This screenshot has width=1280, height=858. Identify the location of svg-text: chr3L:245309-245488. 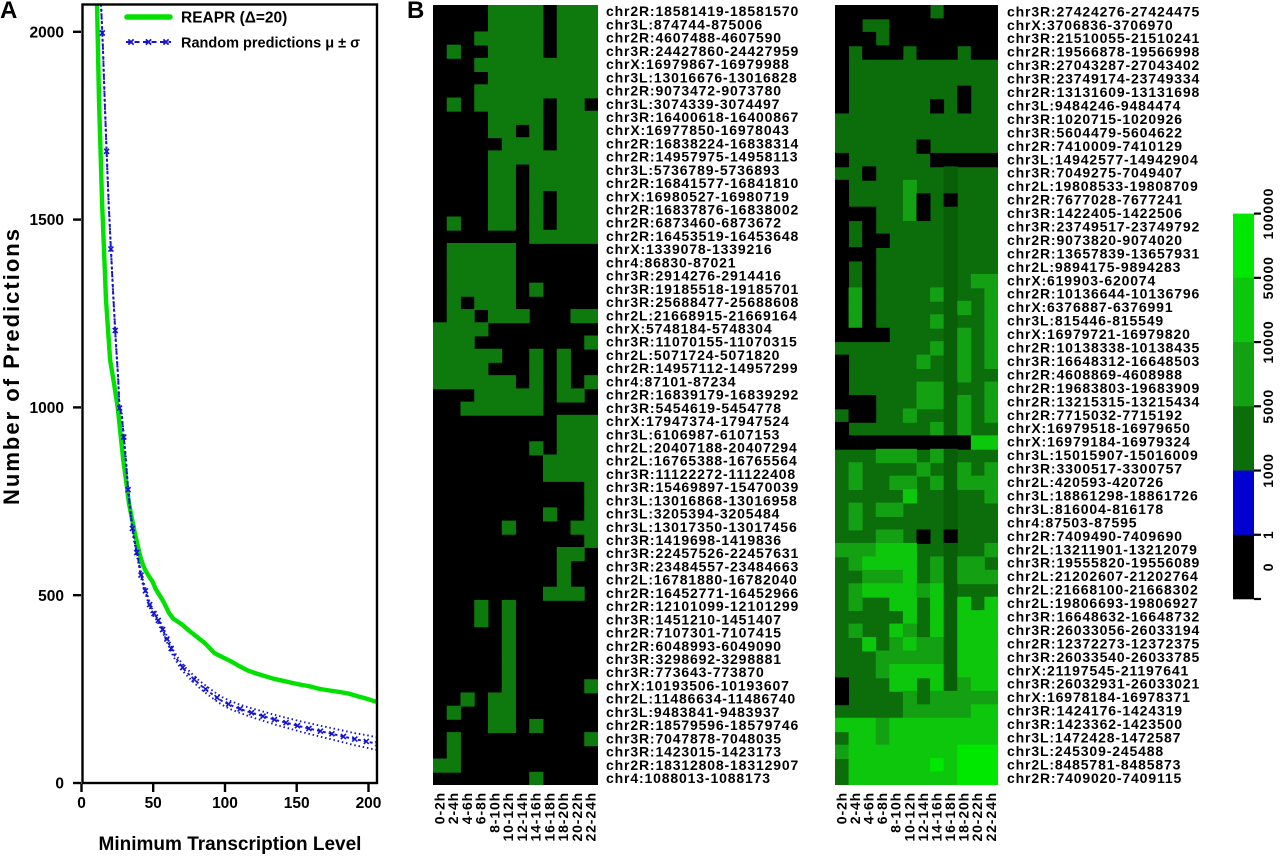
(1085, 751).